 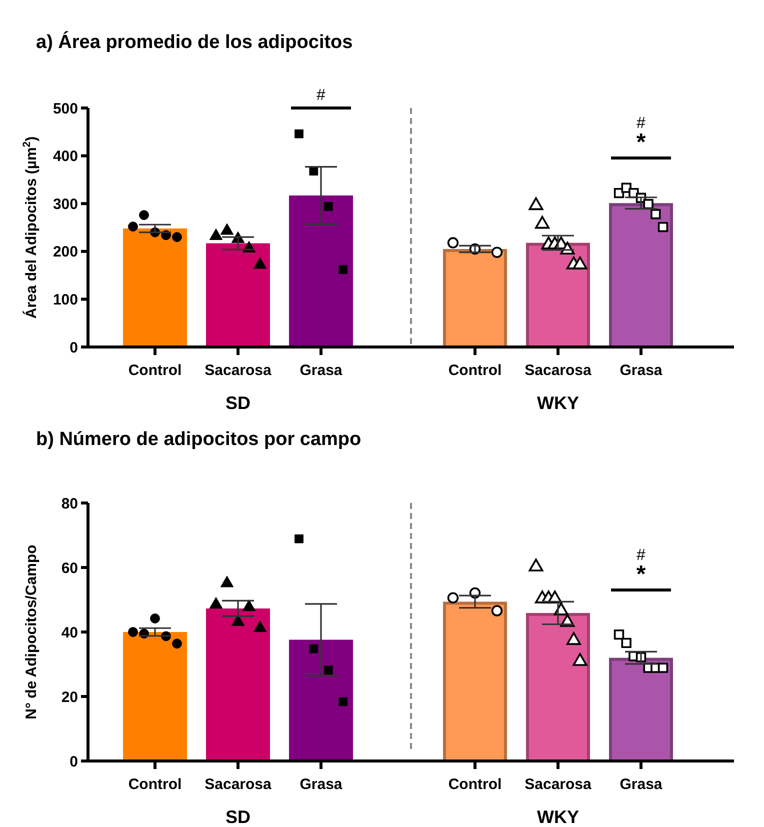 What do you see at coordinates (65, 109) in the screenshot?
I see `y-tick-label: 500` at bounding box center [65, 109].